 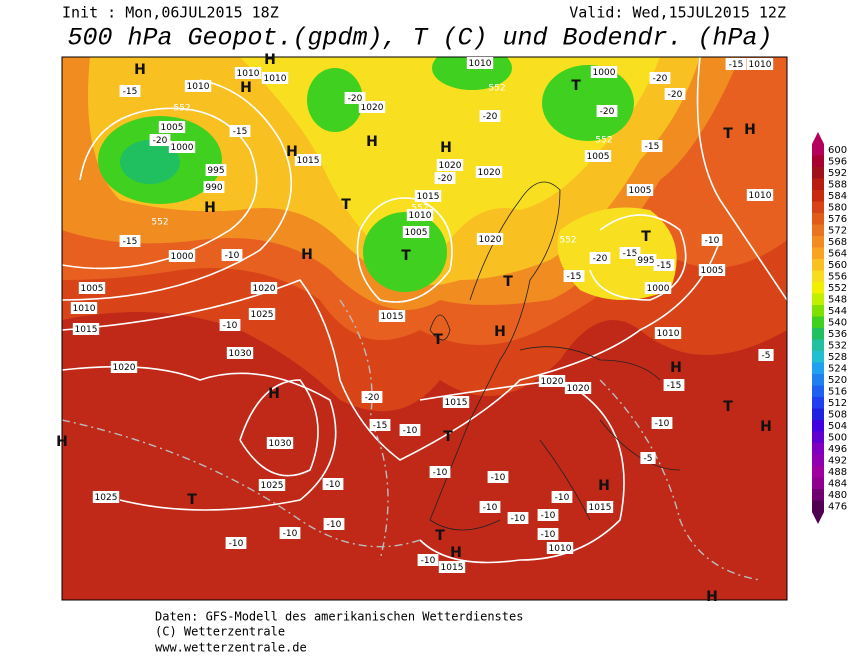 What do you see at coordinates (837, 150) in the screenshot?
I see `colorbar-label: 600` at bounding box center [837, 150].